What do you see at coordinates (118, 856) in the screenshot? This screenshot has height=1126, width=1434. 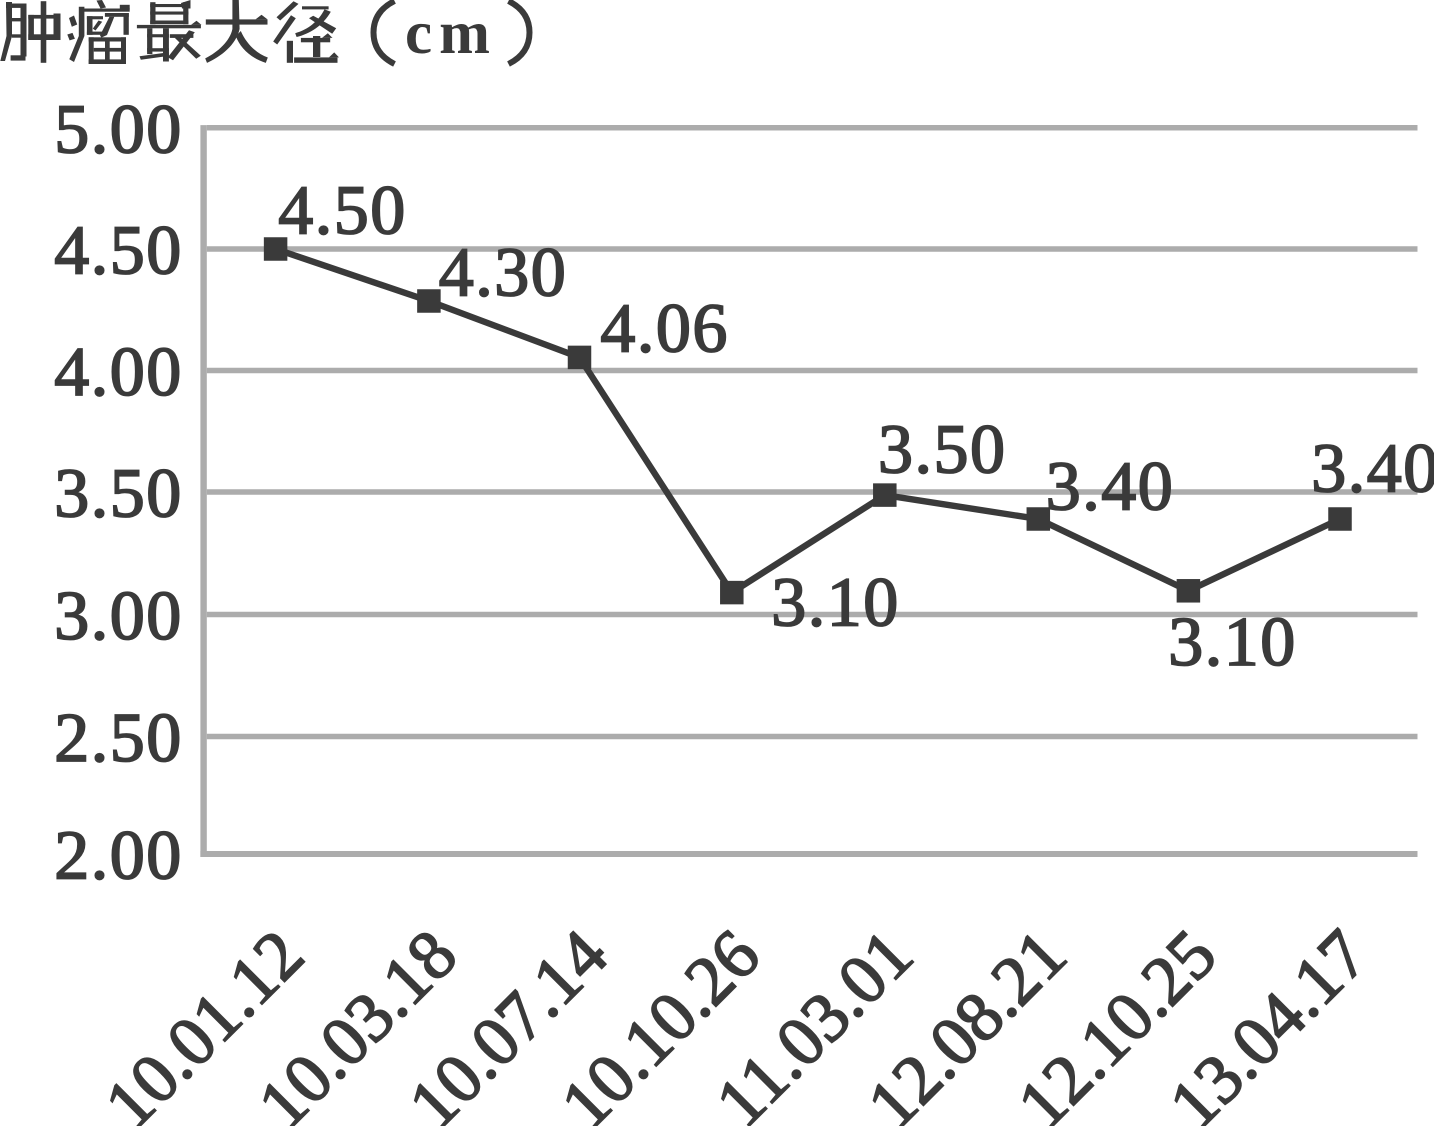 I see `svg-text: 2.00` at bounding box center [118, 856].